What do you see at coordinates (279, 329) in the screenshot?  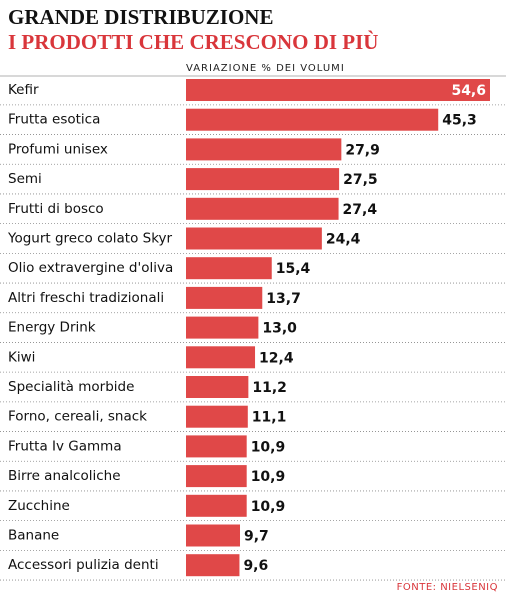 I see `value-label: 13,0` at bounding box center [279, 329].